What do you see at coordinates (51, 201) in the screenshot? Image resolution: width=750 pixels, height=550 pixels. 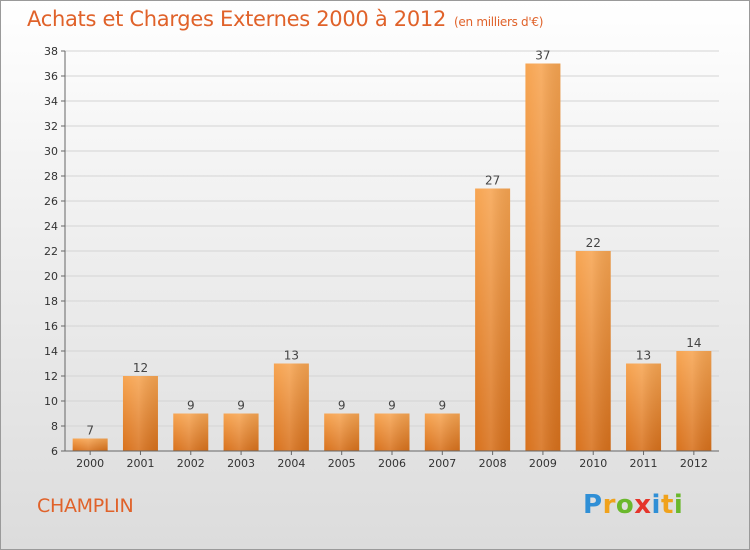 I see `y-tick-label: 26` at bounding box center [51, 201].